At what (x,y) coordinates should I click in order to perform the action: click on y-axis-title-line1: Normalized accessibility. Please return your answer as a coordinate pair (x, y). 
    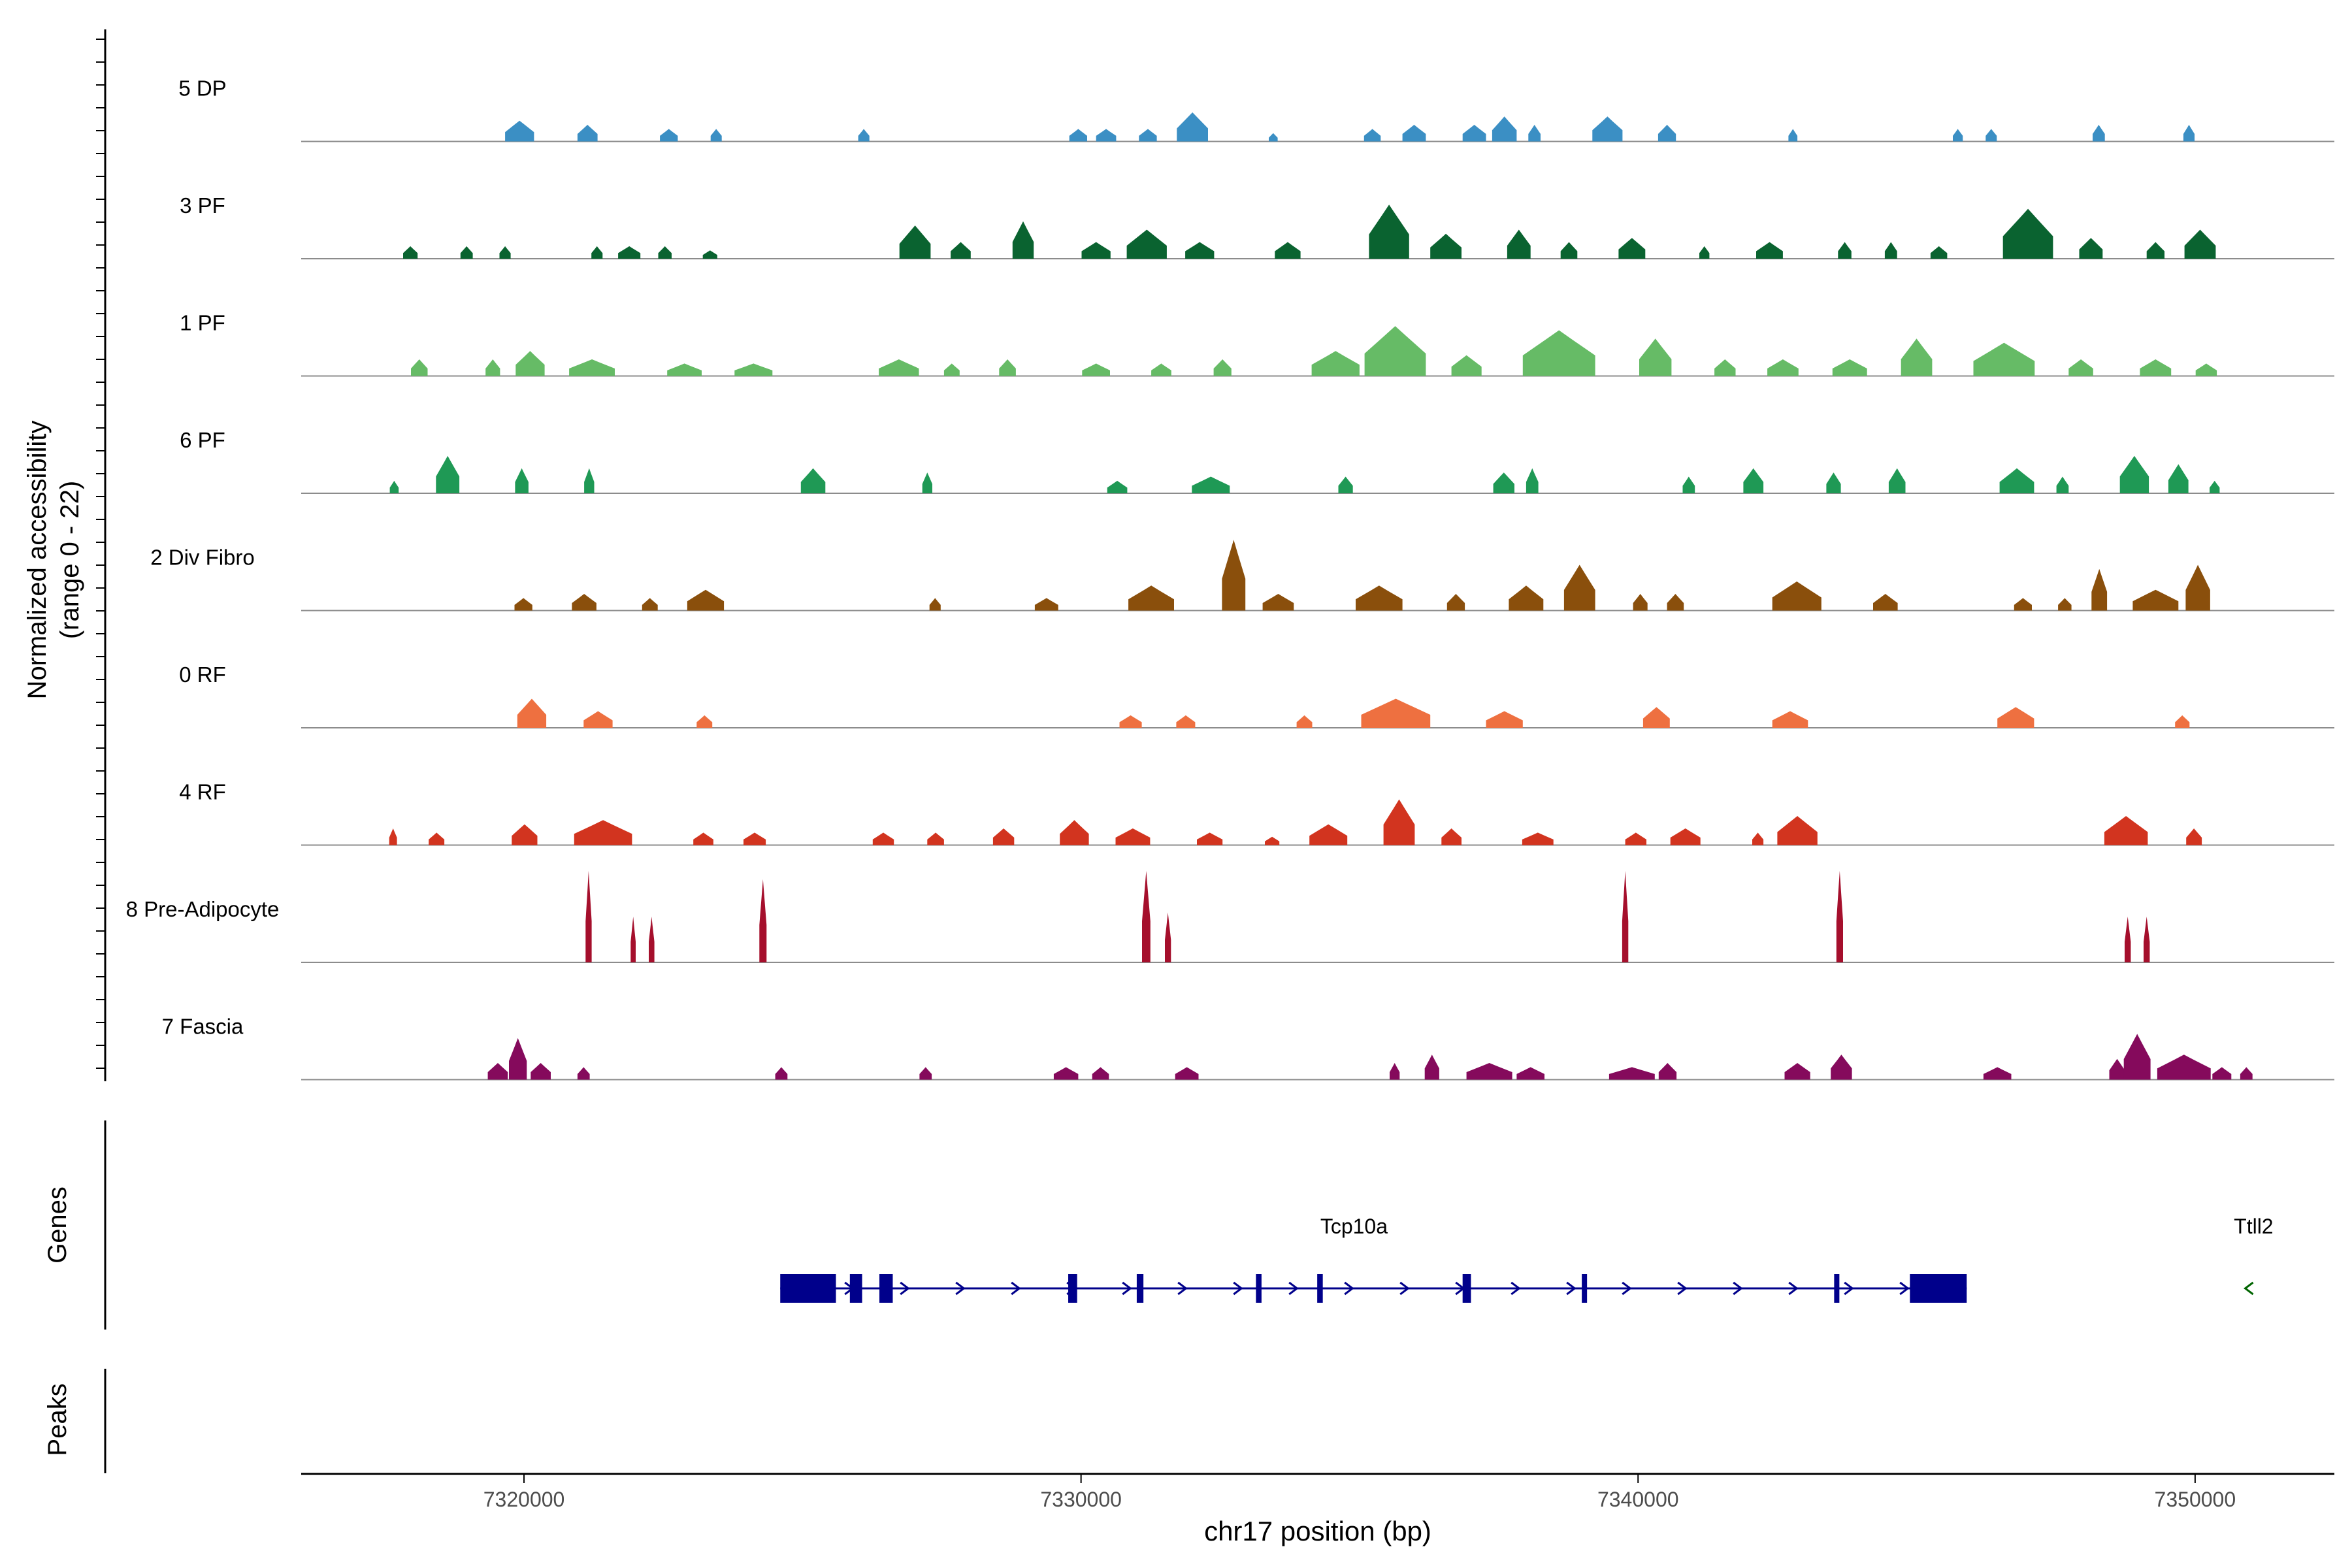
    Looking at the image, I should click on (37, 560).